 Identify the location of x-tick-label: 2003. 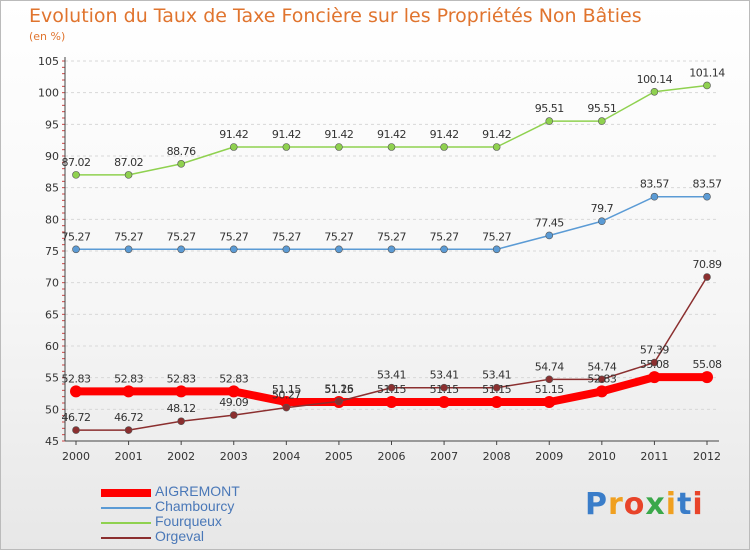
(234, 456).